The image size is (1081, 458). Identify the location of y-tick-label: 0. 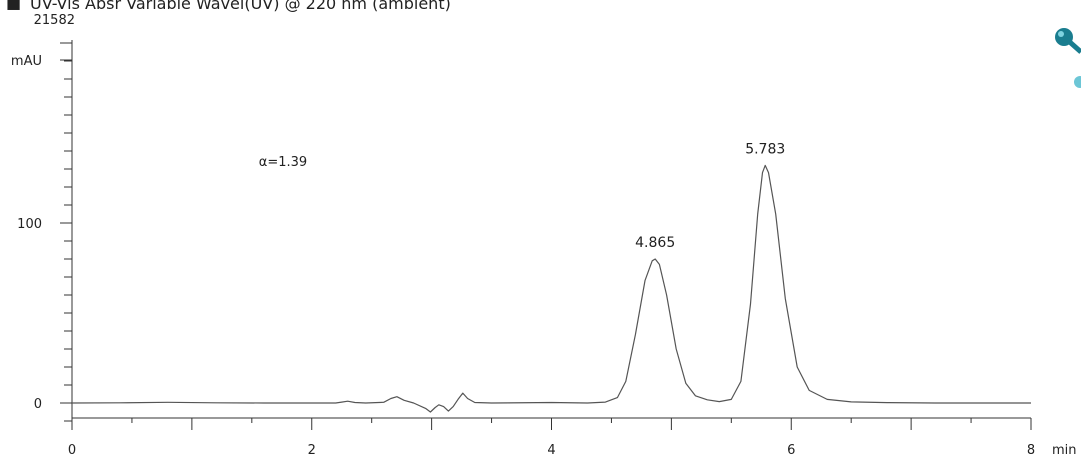
(38, 404).